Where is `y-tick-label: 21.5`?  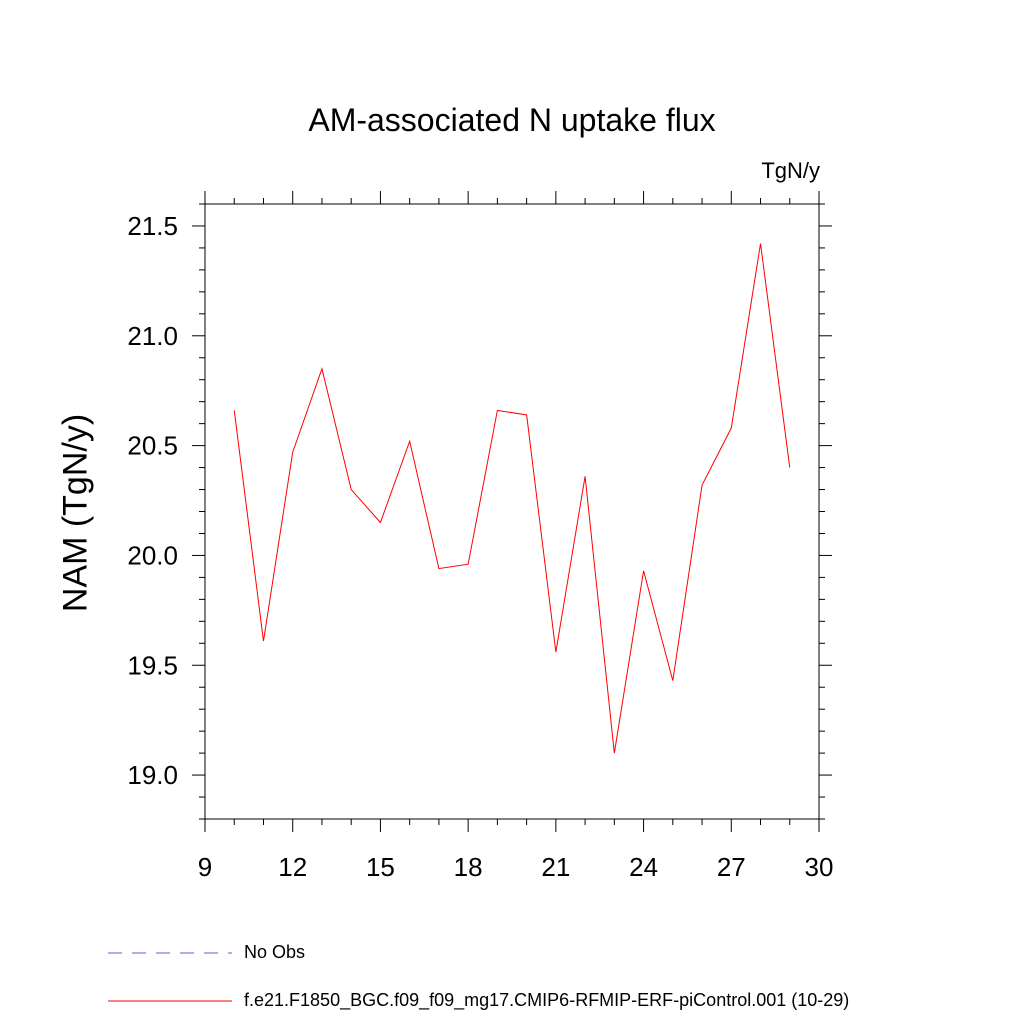
y-tick-label: 21.5 is located at coordinates (152, 226).